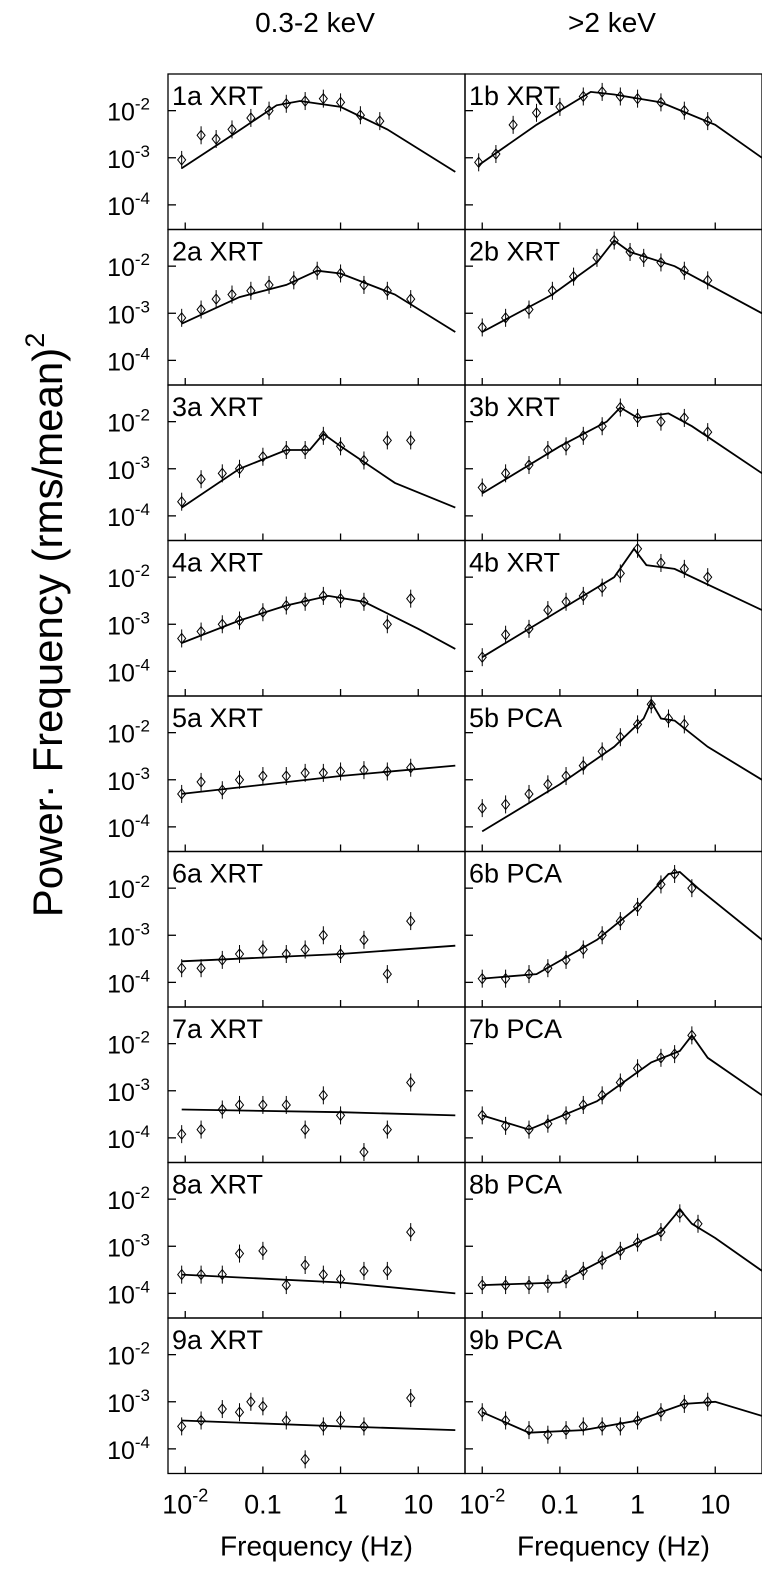 This screenshot has height=1589, width=762. Describe the element at coordinates (613, 1546) in the screenshot. I see `x-axis-title: Frequency (Hz)` at that location.